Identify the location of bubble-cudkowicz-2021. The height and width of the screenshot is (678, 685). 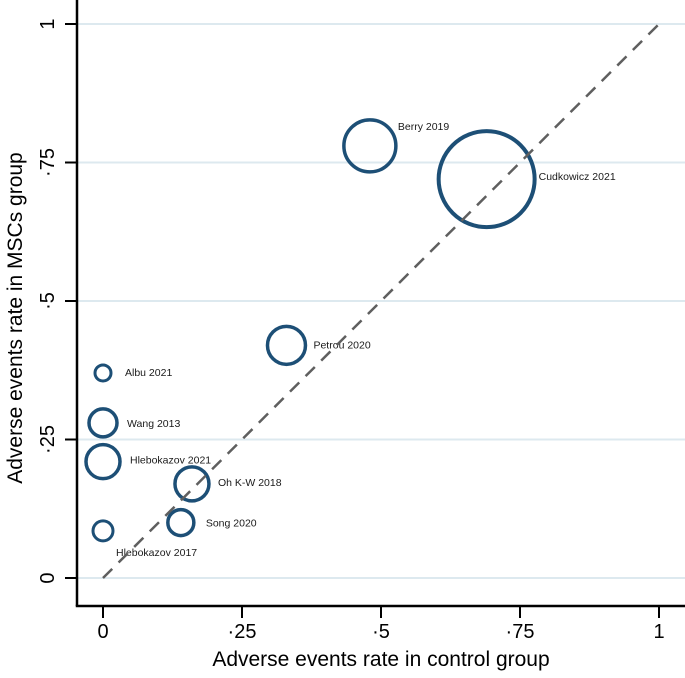
(486, 179).